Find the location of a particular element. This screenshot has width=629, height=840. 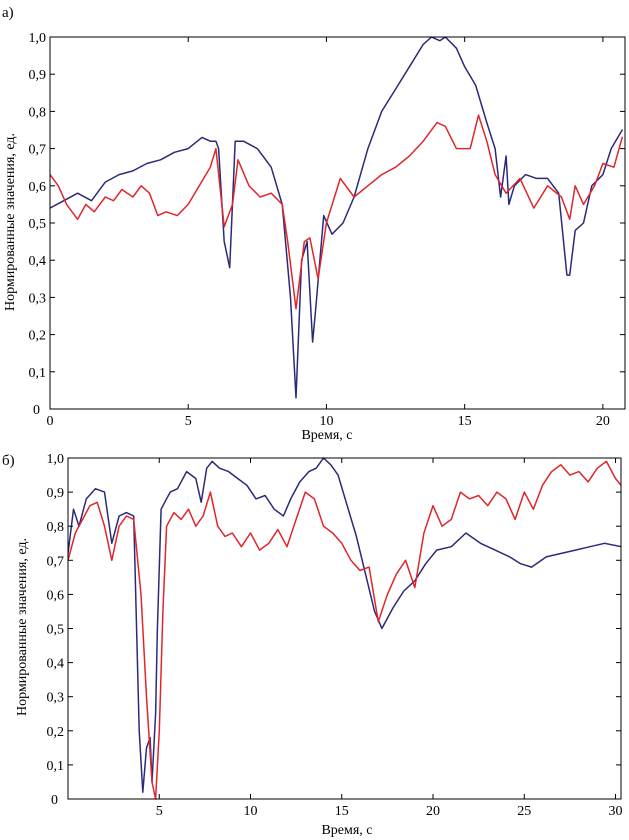

panel-b-y-tick-label: 0,3 is located at coordinates (56, 698).